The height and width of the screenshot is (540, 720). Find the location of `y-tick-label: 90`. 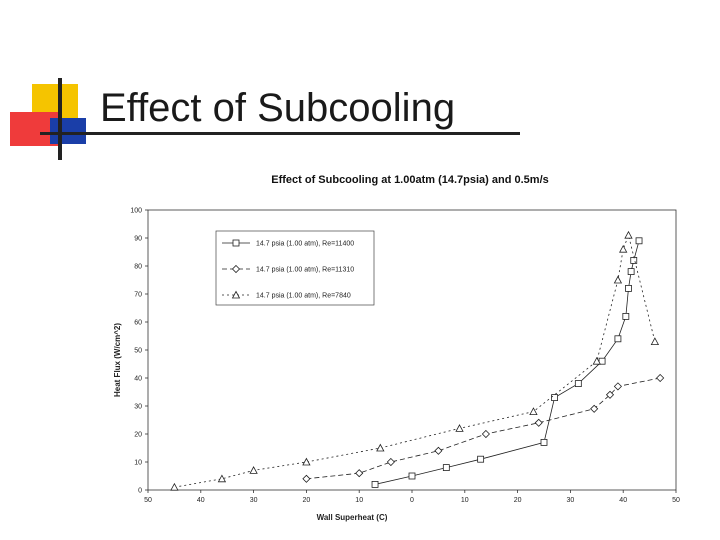

y-tick-label: 90 is located at coordinates (138, 239).